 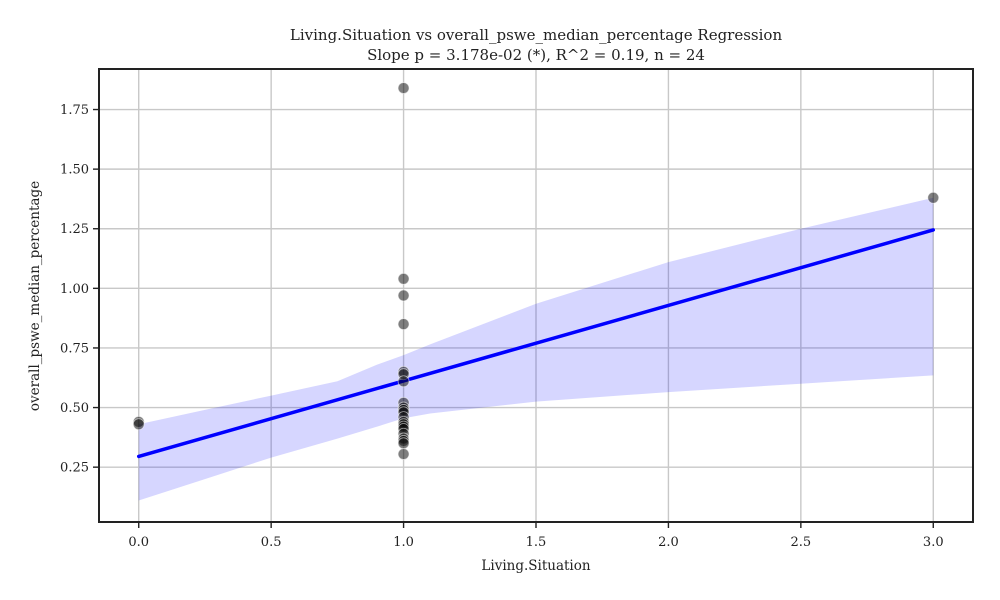 What do you see at coordinates (138, 542) in the screenshot?
I see `x-tick-label: 0.0` at bounding box center [138, 542].